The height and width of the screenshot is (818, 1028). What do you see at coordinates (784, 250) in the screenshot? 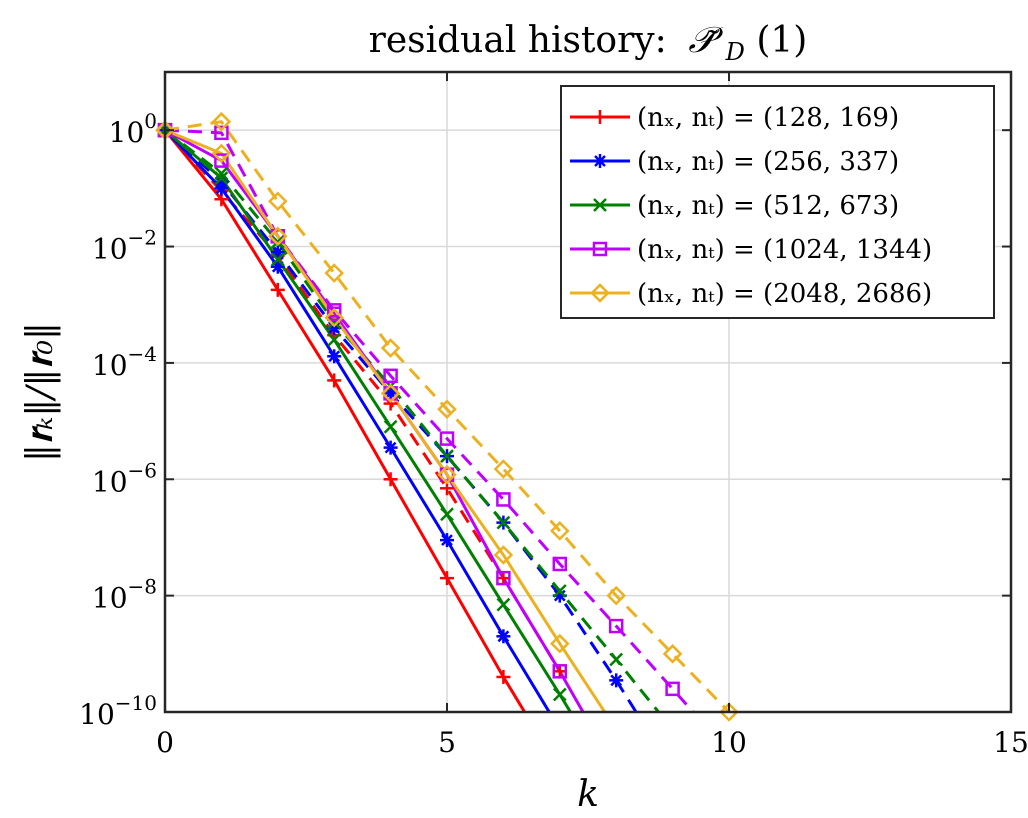
I see `legend-label: (nₓ, nₜ) = (1024, 1344)` at bounding box center [784, 250].